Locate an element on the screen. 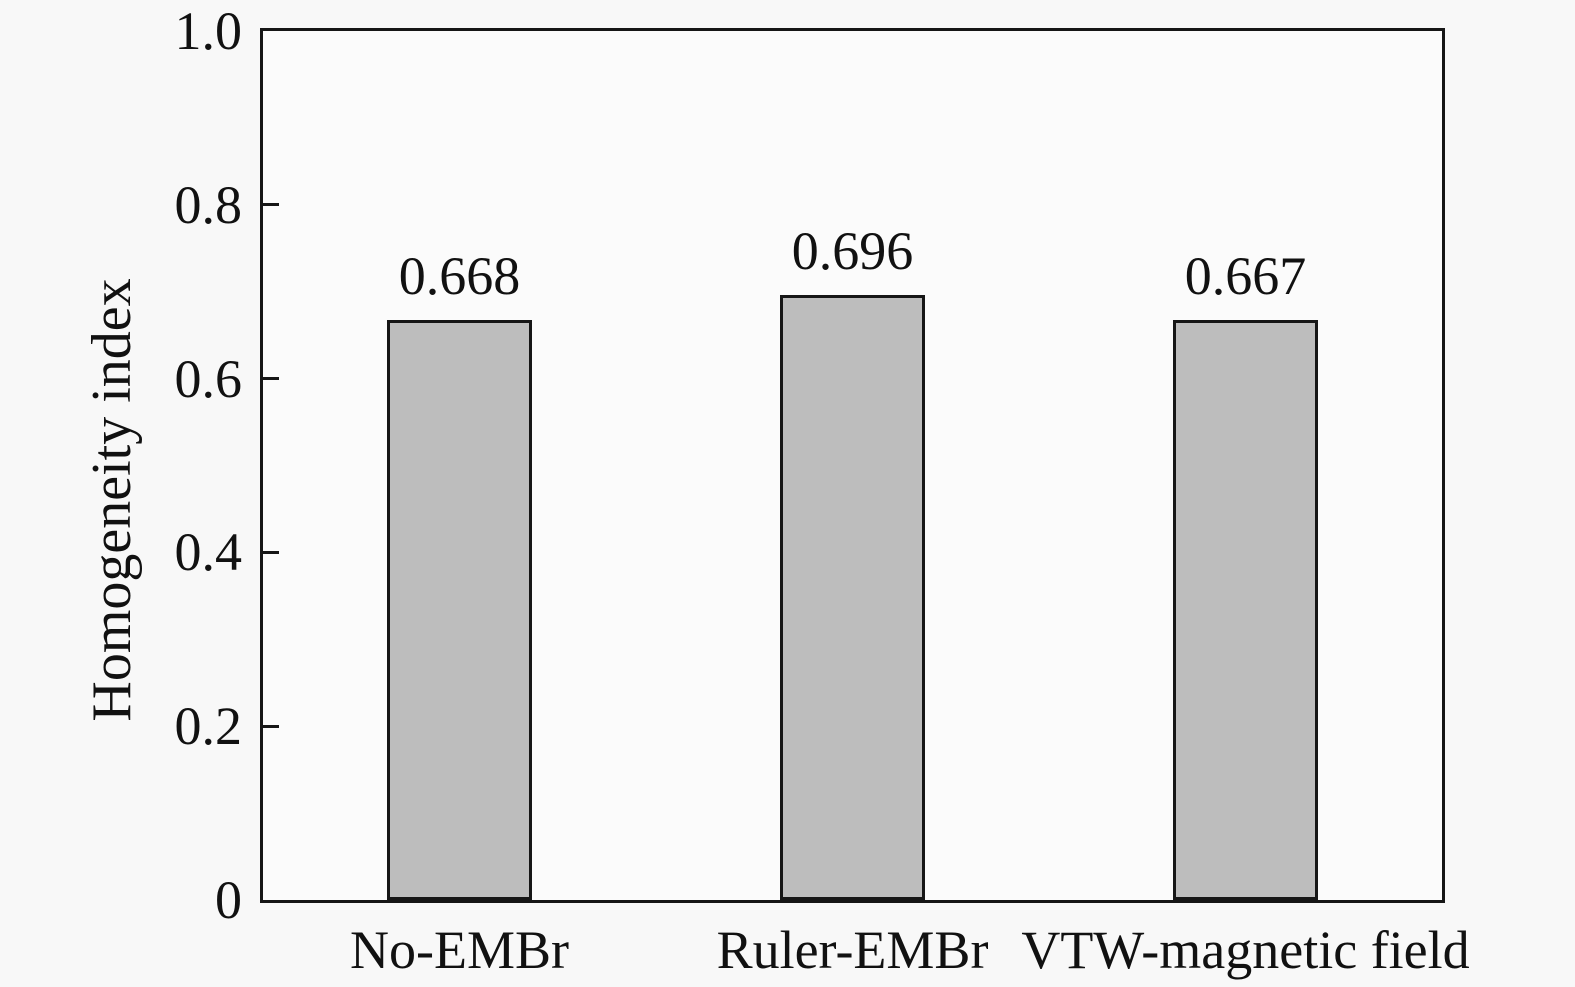  bar-VTW-magnetic field is located at coordinates (1245, 610).